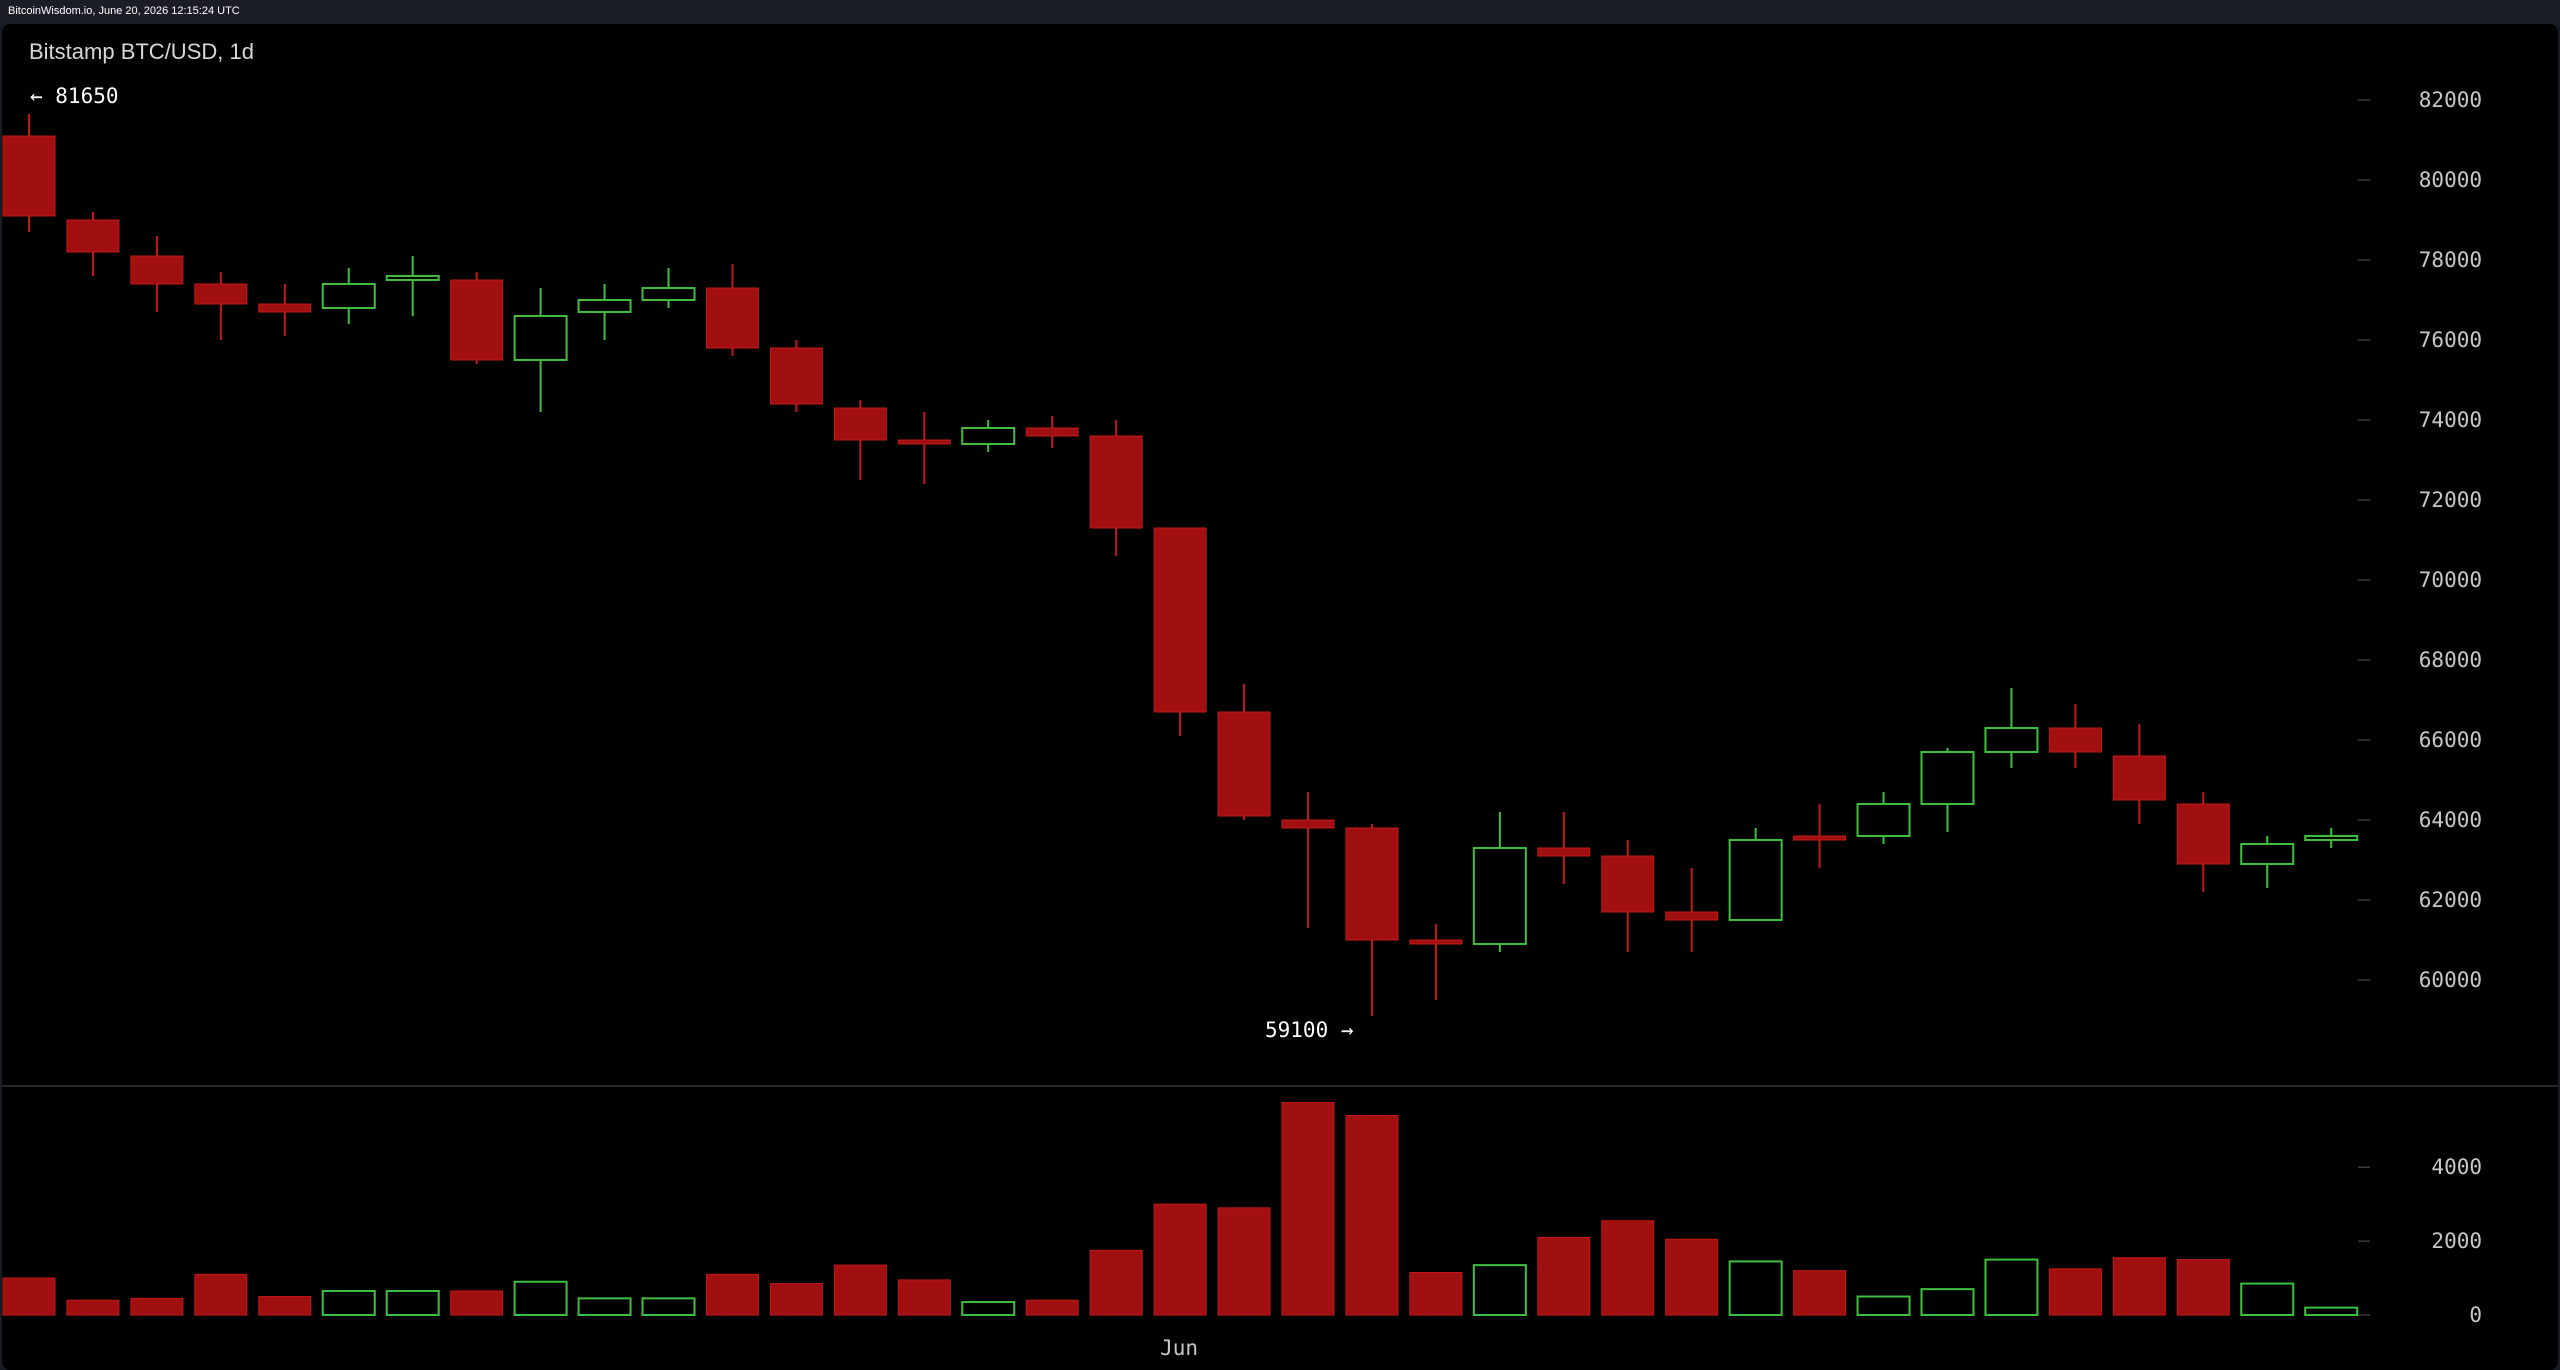 Image resolution: width=2560 pixels, height=1370 pixels. Describe the element at coordinates (2450, 740) in the screenshot. I see `price-tick-label: 66000` at that location.